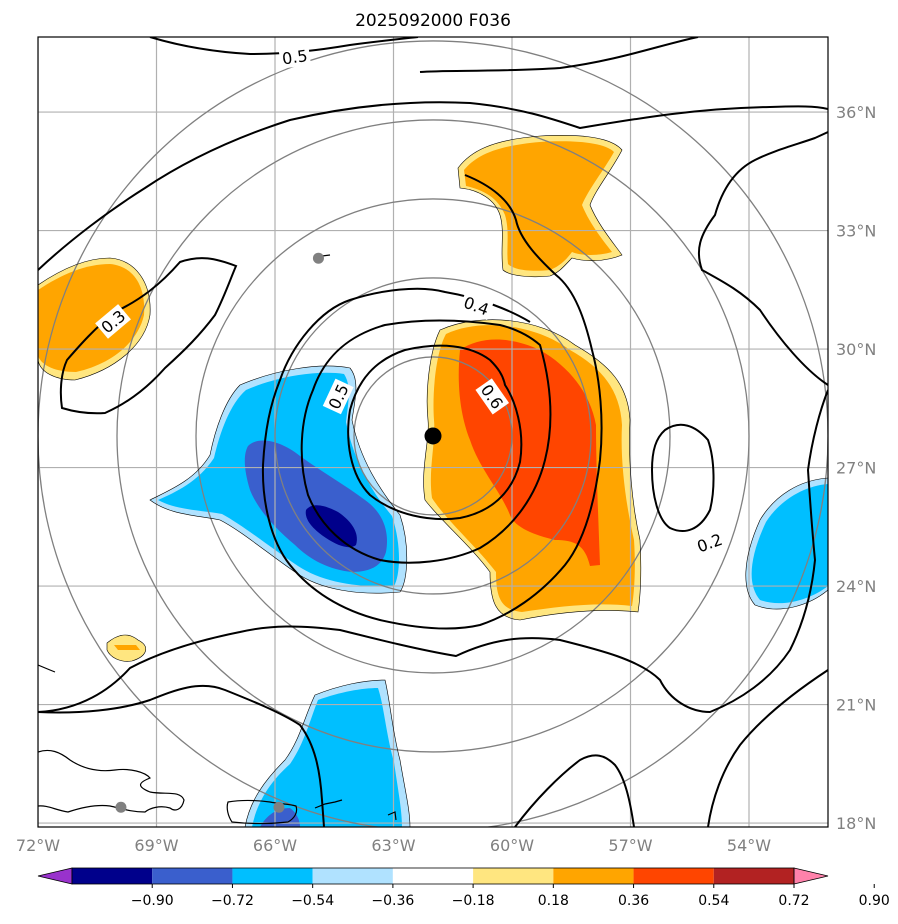 The width and height of the screenshot is (898, 924). I want to click on colorbar-outline, so click(433, 876).